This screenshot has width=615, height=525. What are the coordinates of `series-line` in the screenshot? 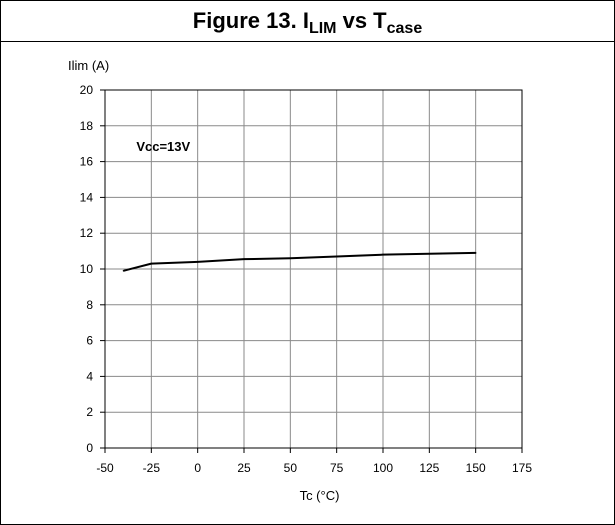 It's located at (299, 261).